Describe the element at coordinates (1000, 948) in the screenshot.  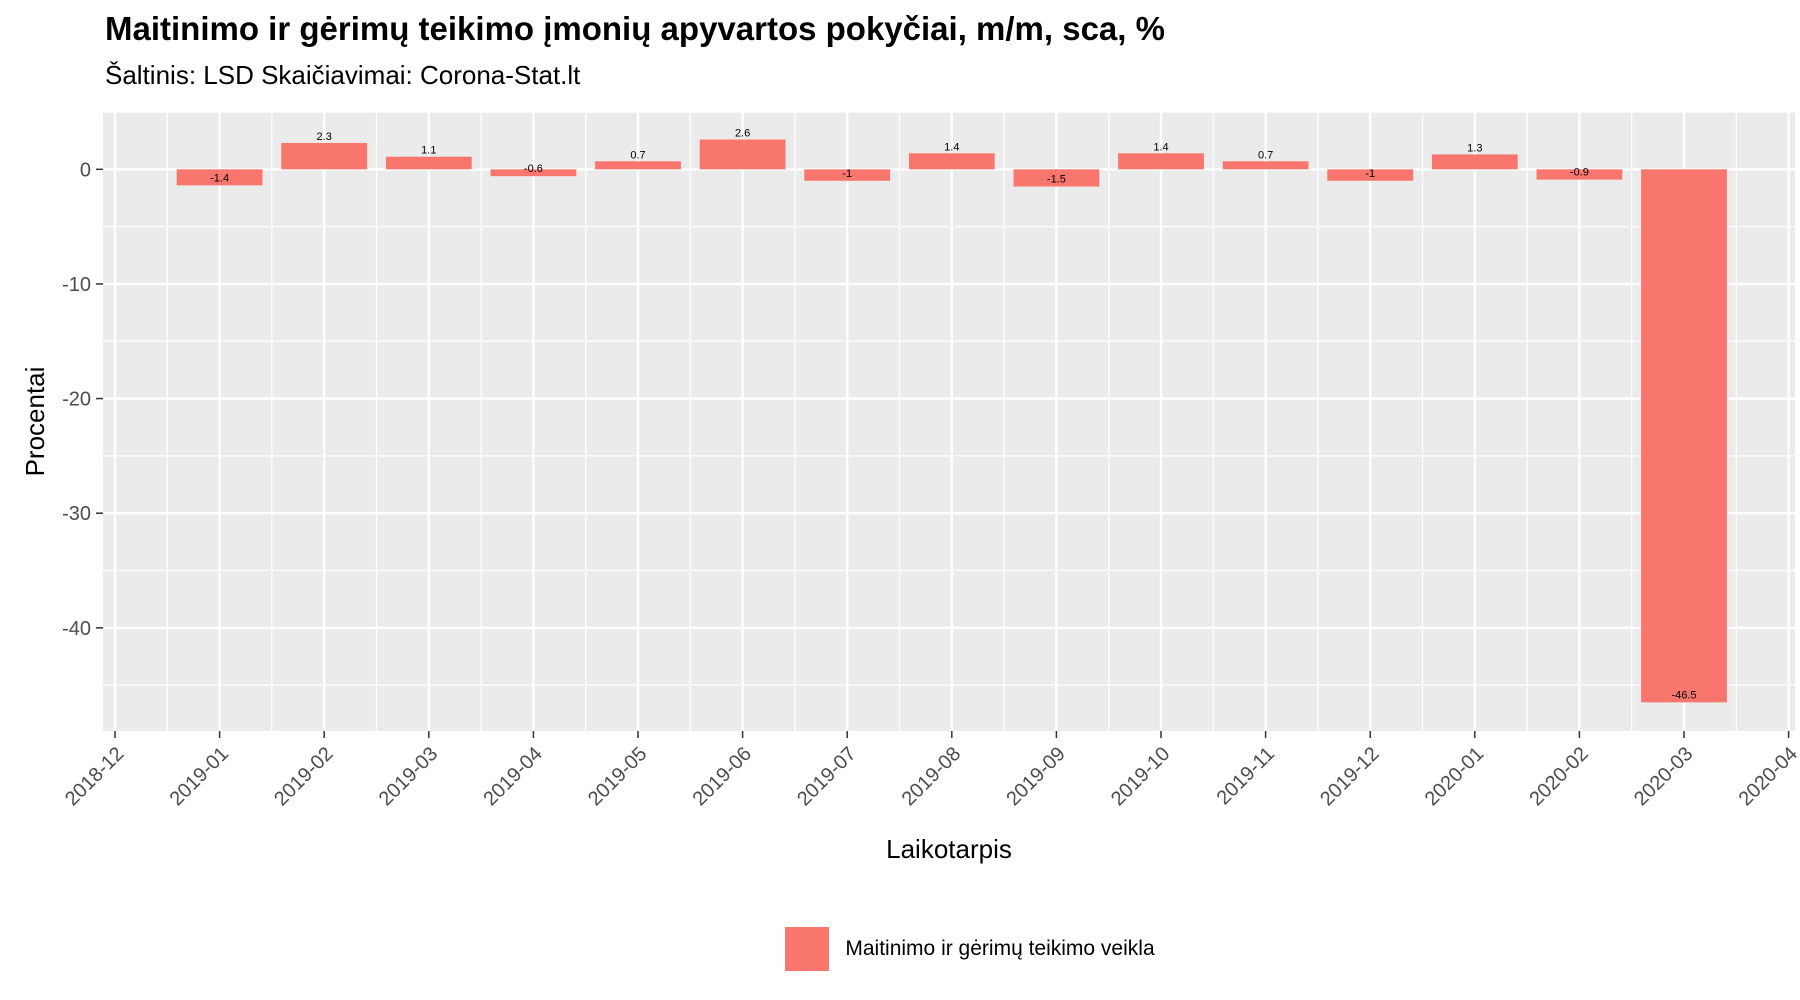
I see `legend-label: Maitinimo ir gėrimų teikimo veikla` at that location.